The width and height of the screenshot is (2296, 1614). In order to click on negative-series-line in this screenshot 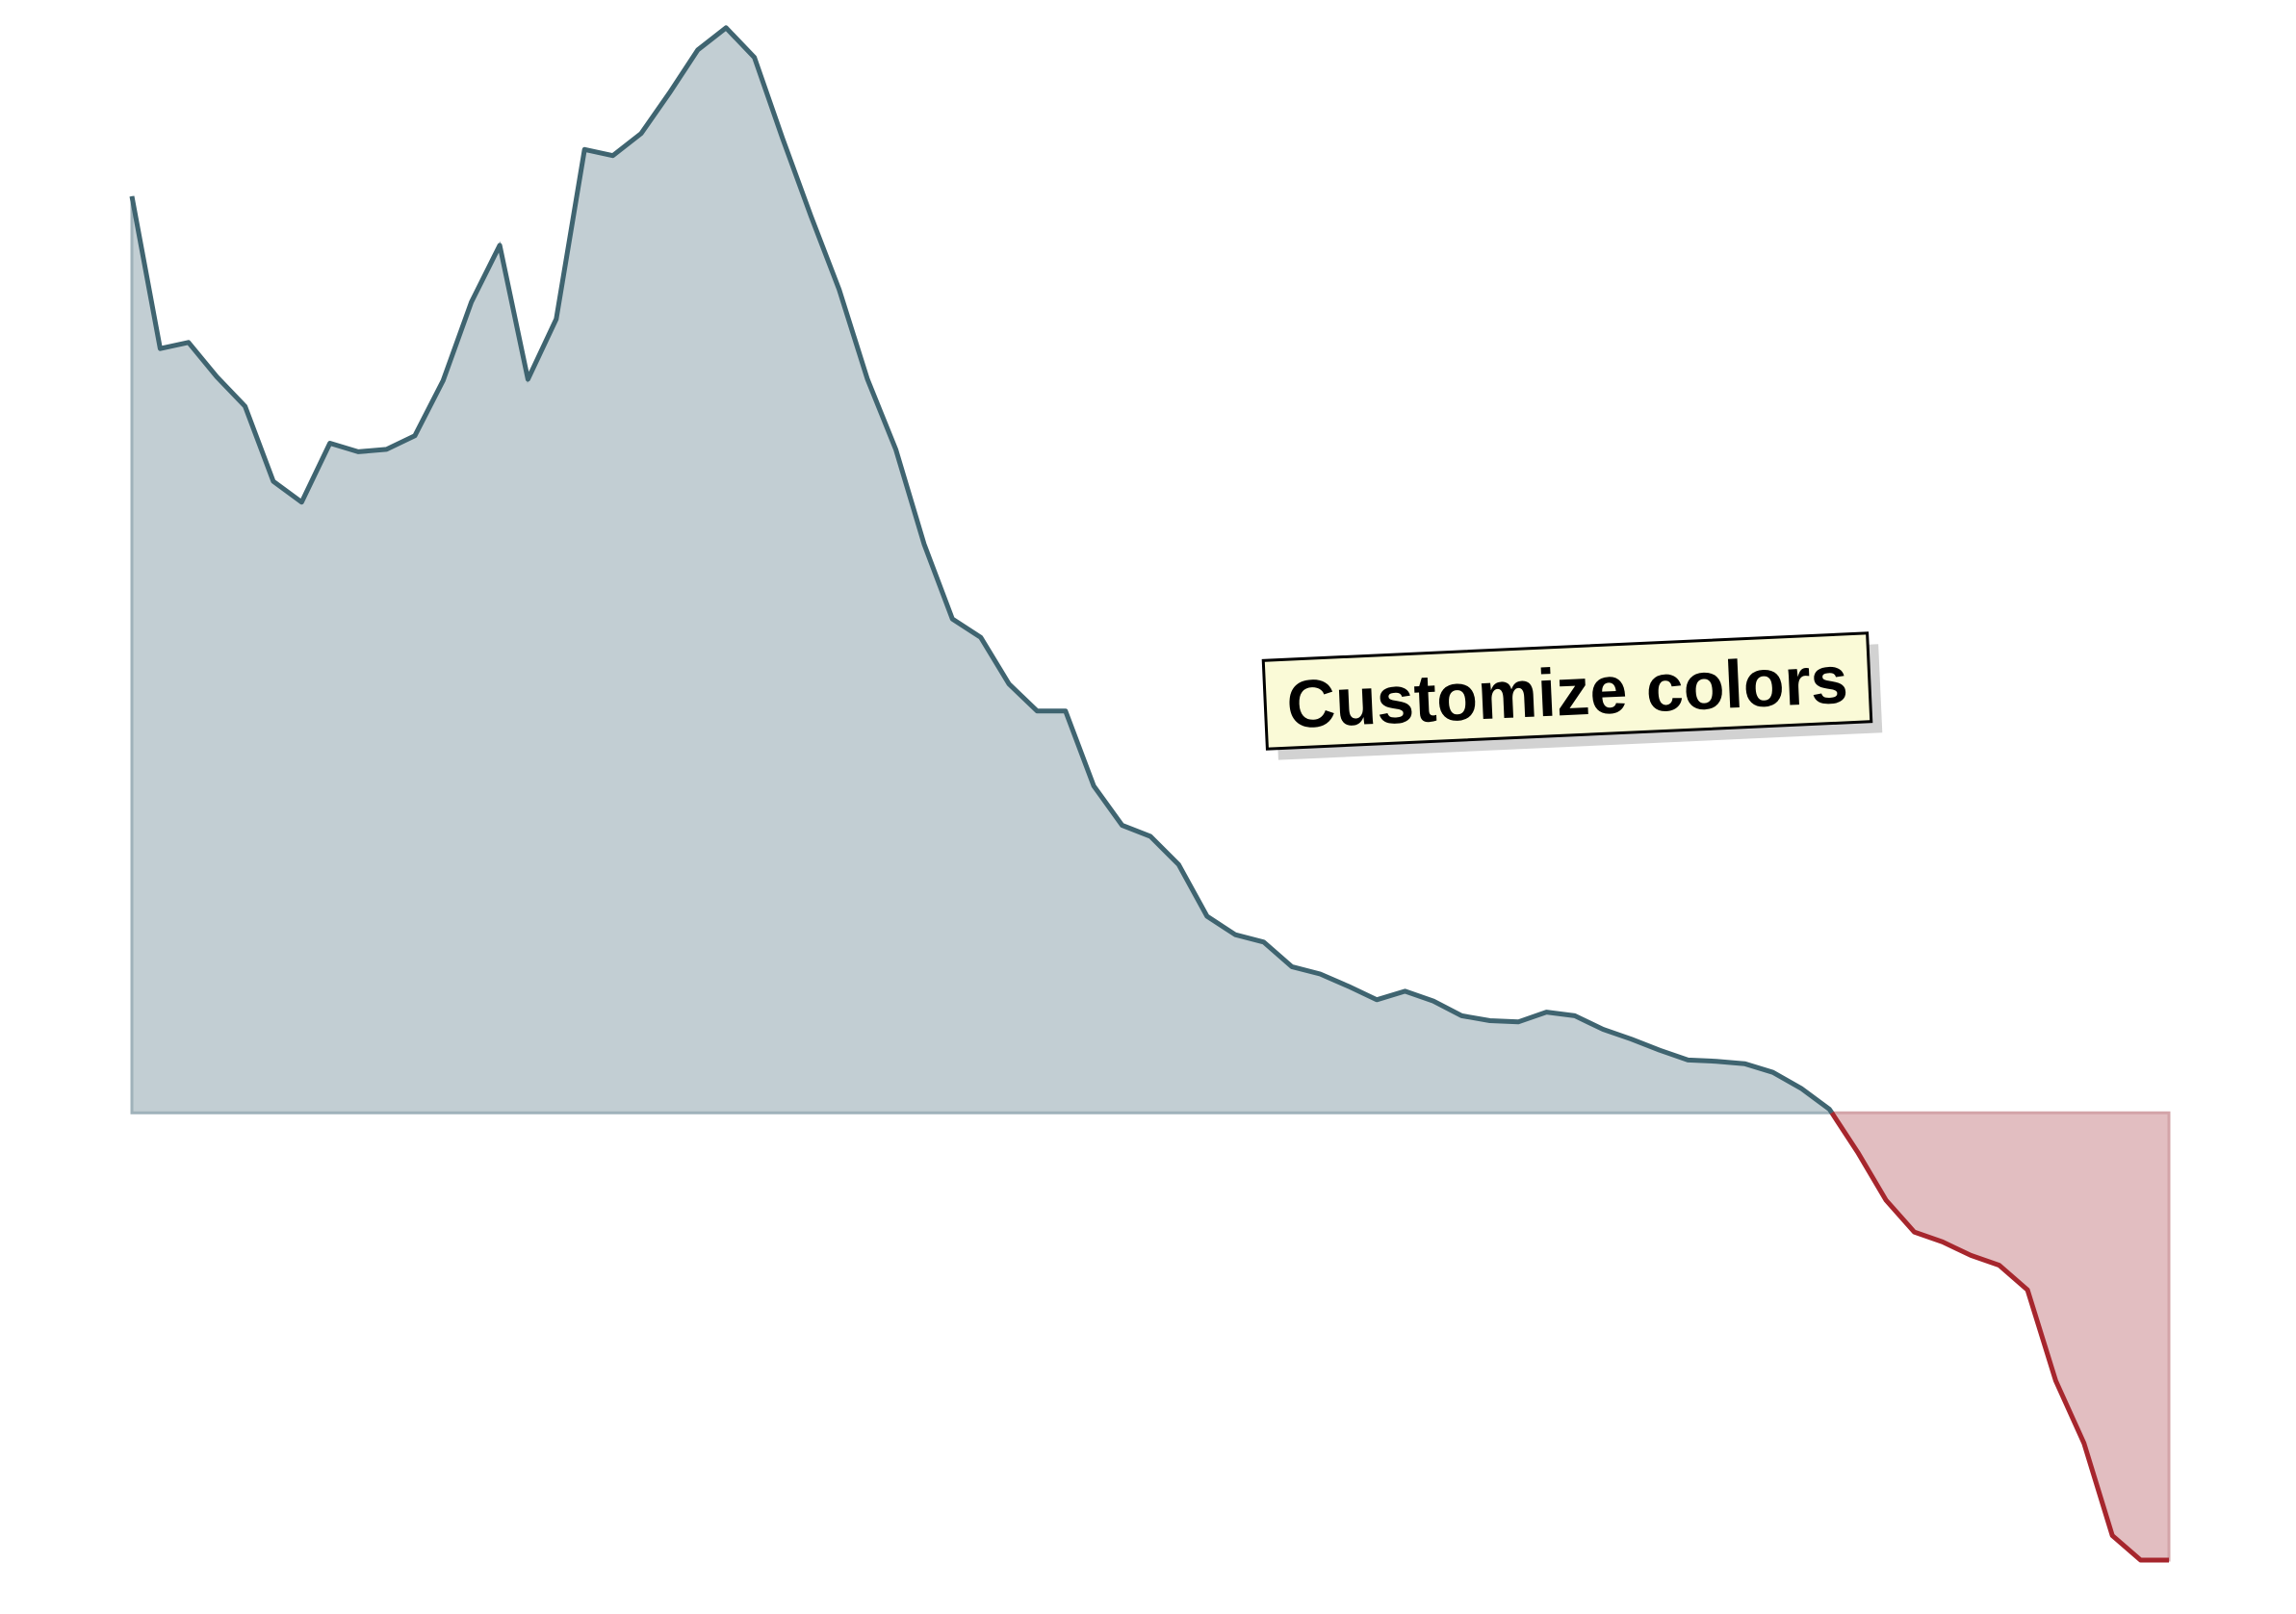, I will do `click(1999, 1337)`.